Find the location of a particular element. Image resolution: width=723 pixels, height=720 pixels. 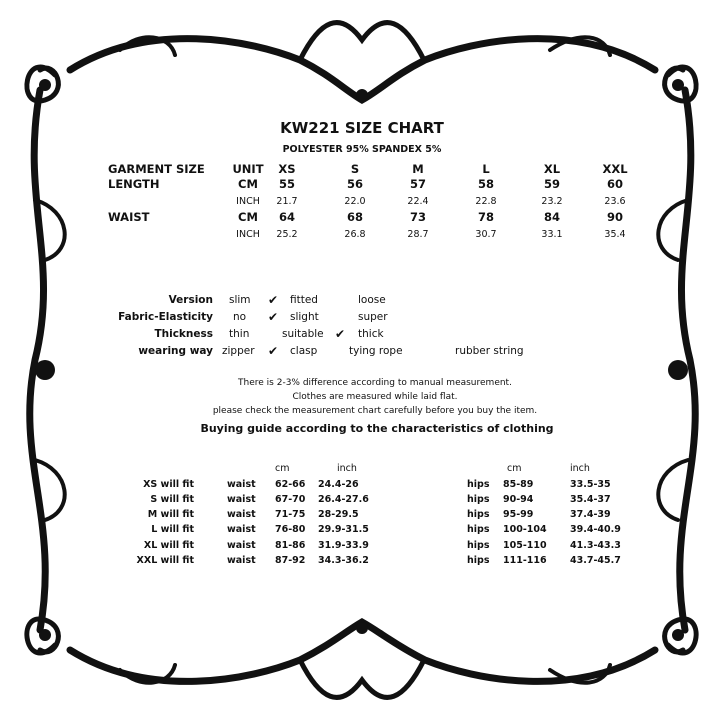

size-header: S is located at coordinates (355, 169).